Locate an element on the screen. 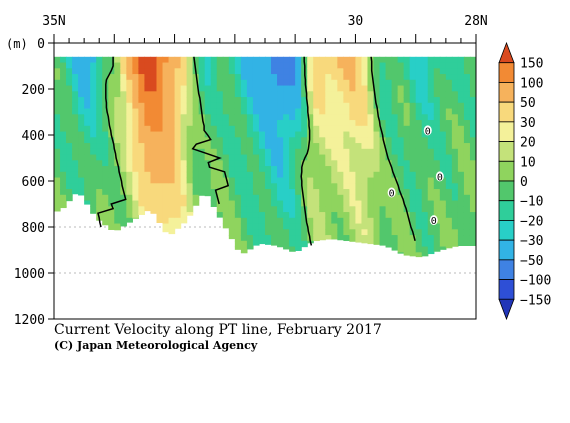 This screenshot has height=423, width=570. colorbar-label: −10 is located at coordinates (531, 202).